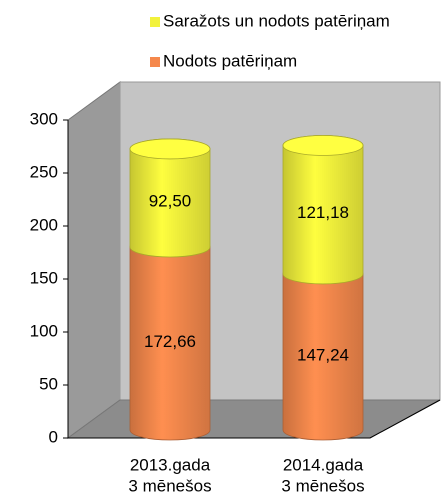 The image size is (448, 500). I want to click on y-tick-label: 200, so click(44, 224).